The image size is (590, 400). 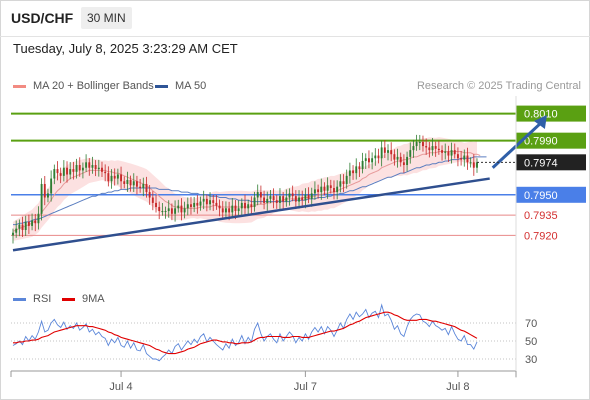 What do you see at coordinates (541, 142) in the screenshot?
I see `level-label-0.7990: 0.7990` at bounding box center [541, 142].